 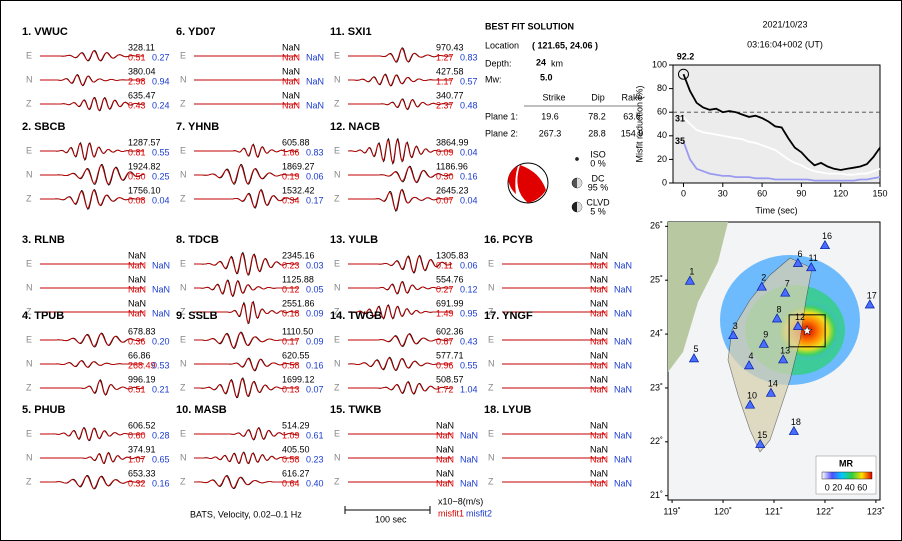 What do you see at coordinates (291, 389) in the screenshot?
I see `misfit1: 0.13` at bounding box center [291, 389].